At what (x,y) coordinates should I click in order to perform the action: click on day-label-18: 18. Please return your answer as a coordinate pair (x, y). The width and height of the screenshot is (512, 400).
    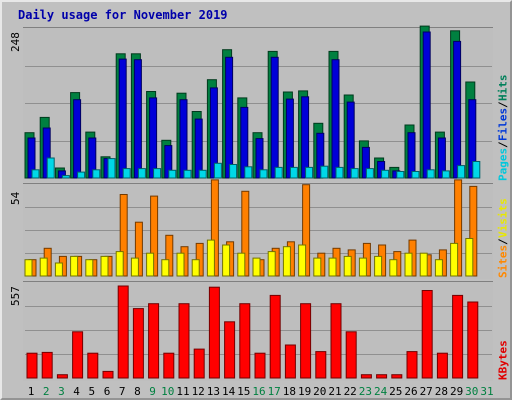
    Looking at the image, I should click on (289, 391).